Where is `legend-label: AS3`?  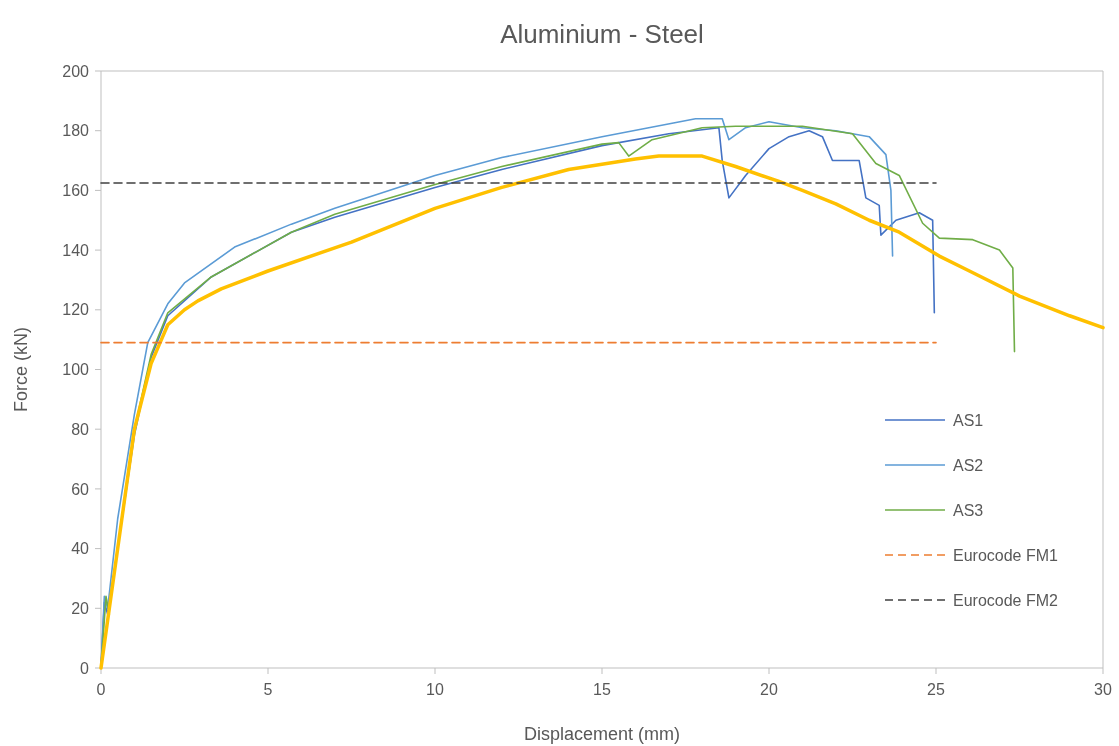 legend-label: AS3 is located at coordinates (968, 510).